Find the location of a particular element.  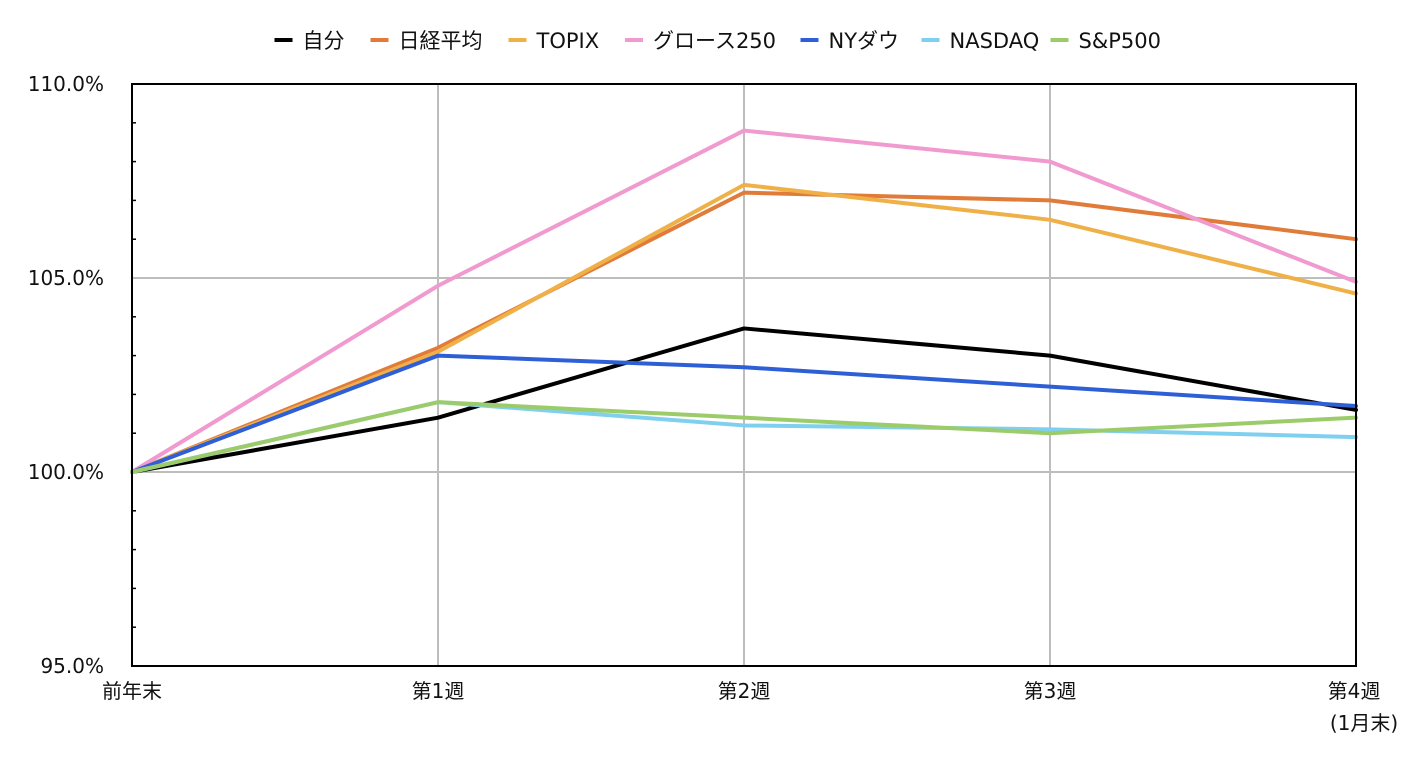

x-tick-label: 第2週 is located at coordinates (744, 691).